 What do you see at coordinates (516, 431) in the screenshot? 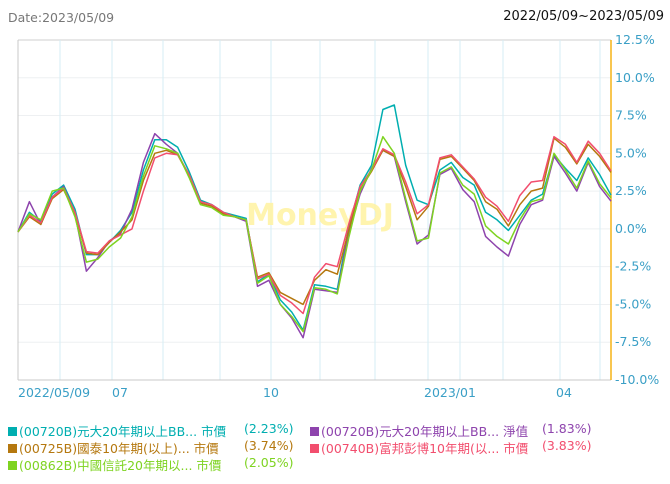
I see `legend-series-kind: 淨值` at bounding box center [516, 431].